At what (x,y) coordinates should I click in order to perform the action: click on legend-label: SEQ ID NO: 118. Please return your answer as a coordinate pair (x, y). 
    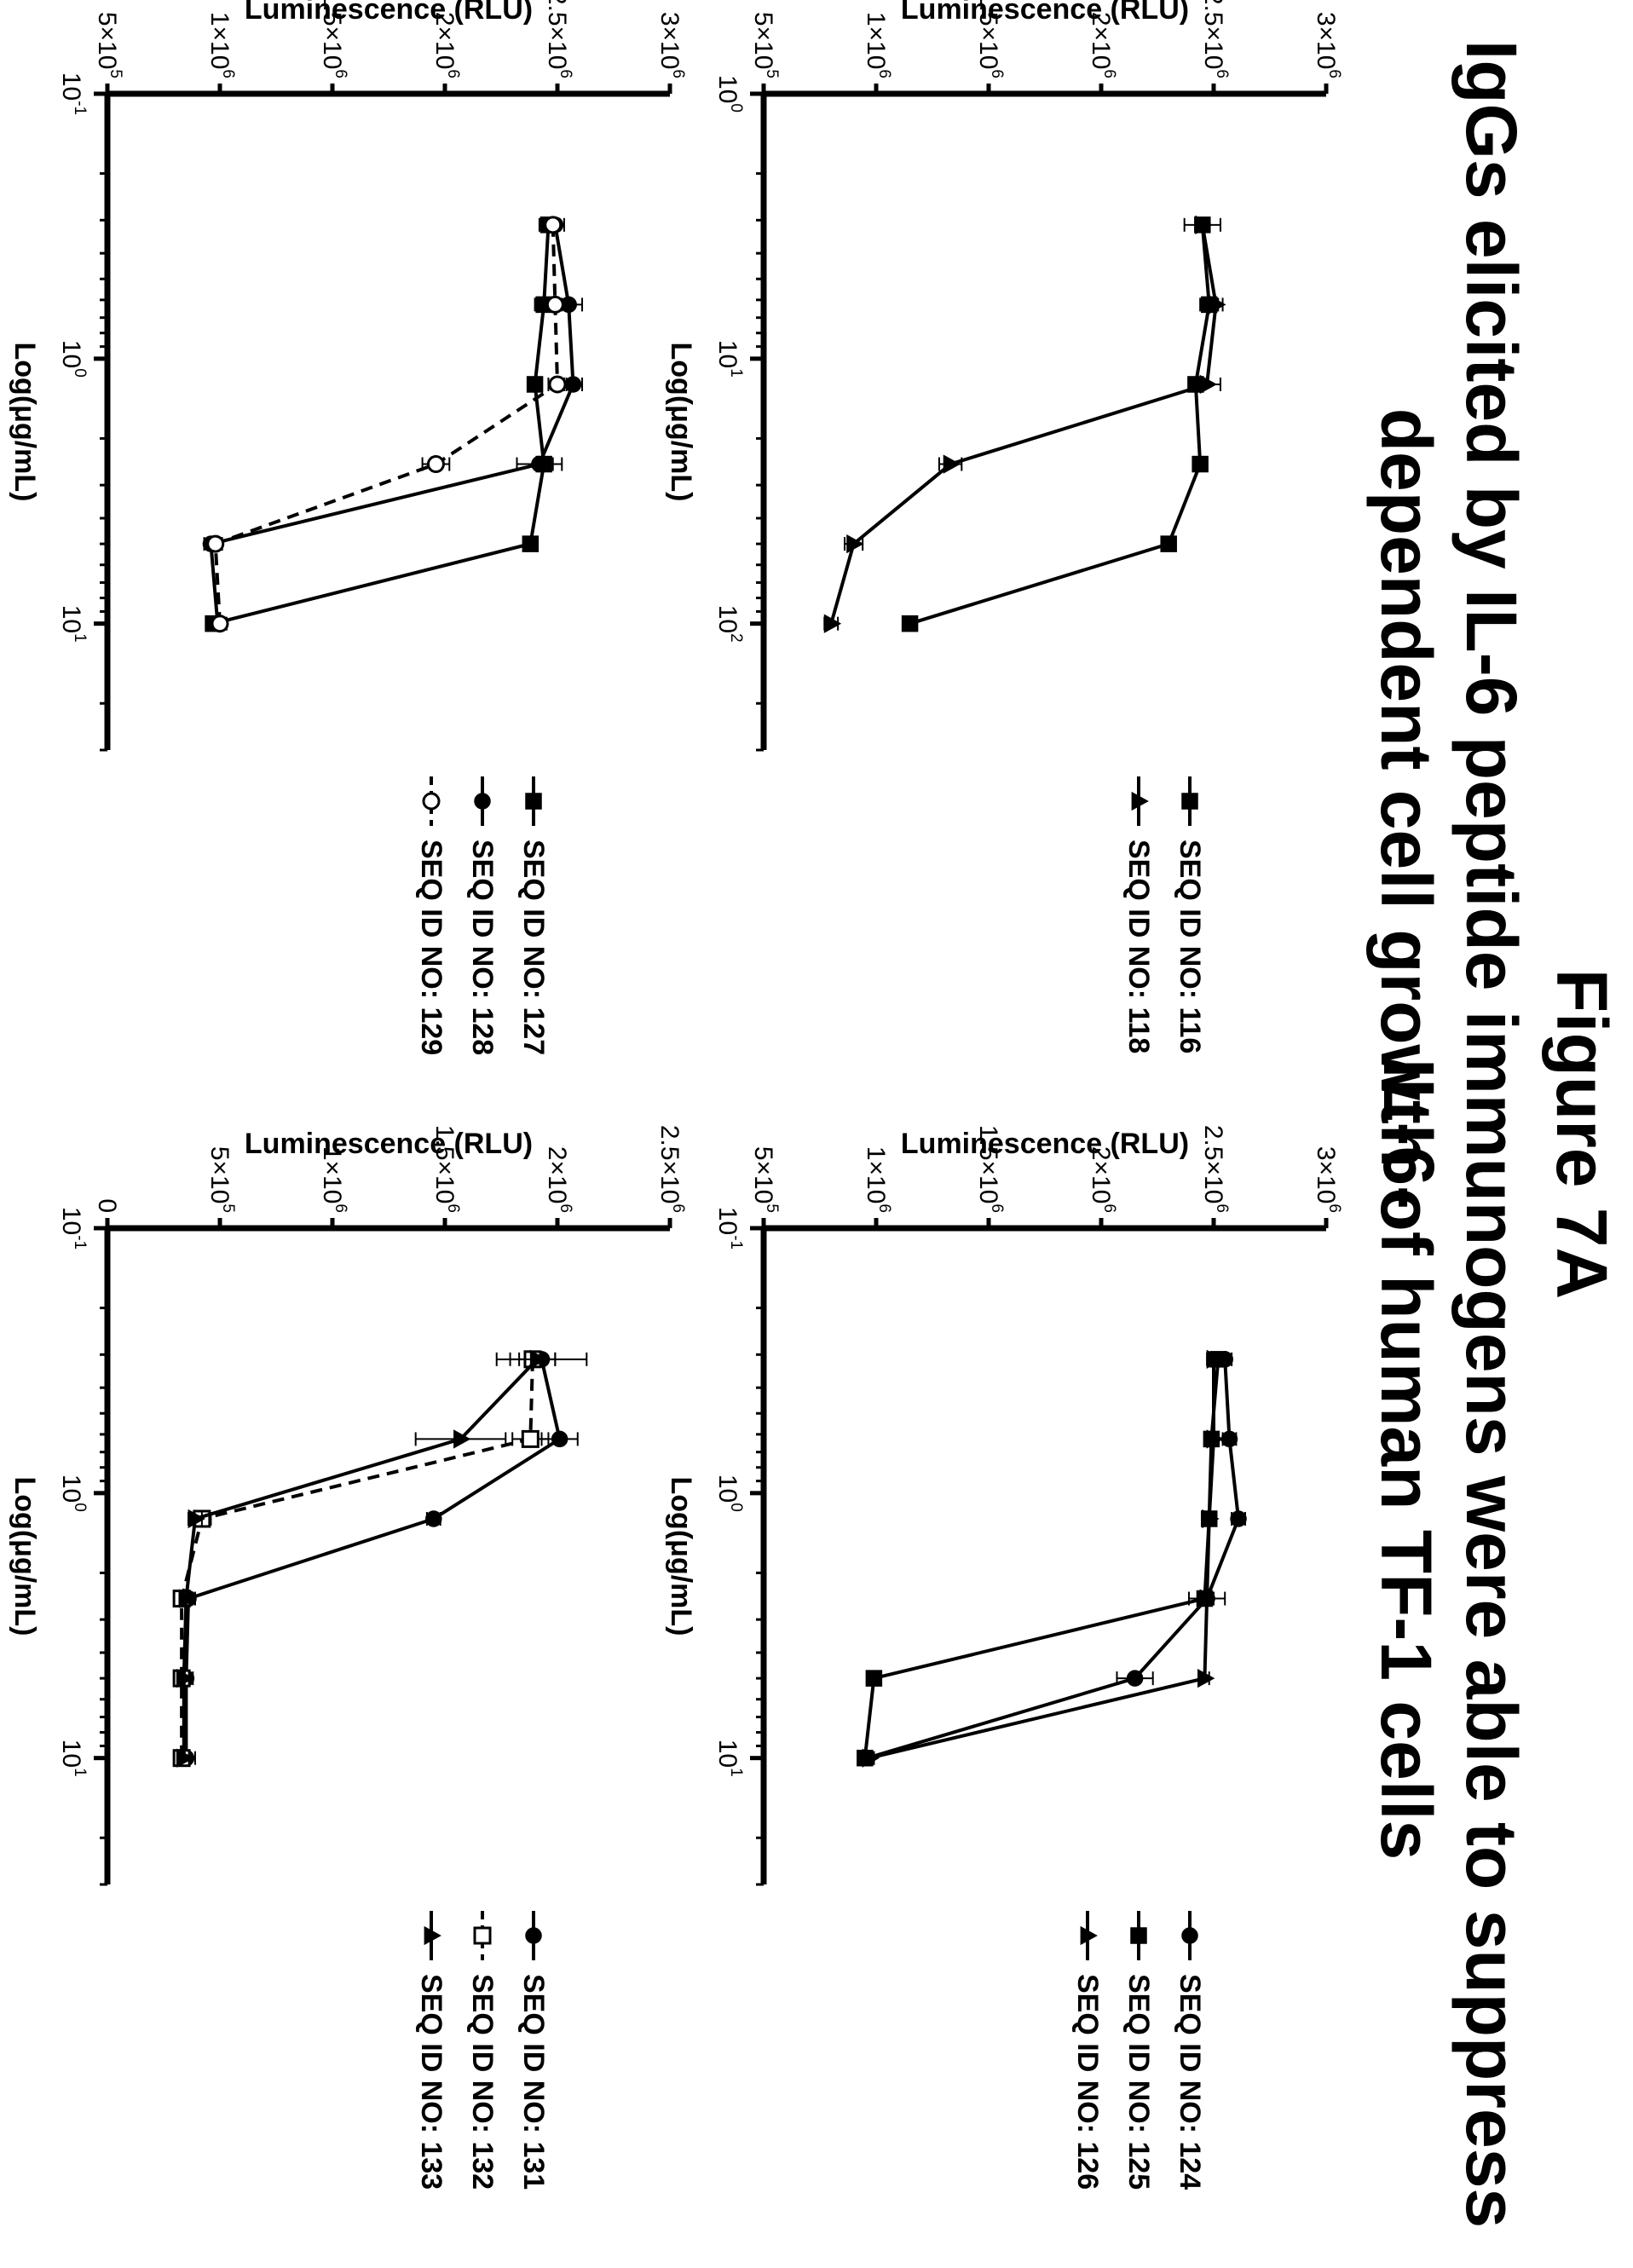
    Looking at the image, I should click on (1139, 947).